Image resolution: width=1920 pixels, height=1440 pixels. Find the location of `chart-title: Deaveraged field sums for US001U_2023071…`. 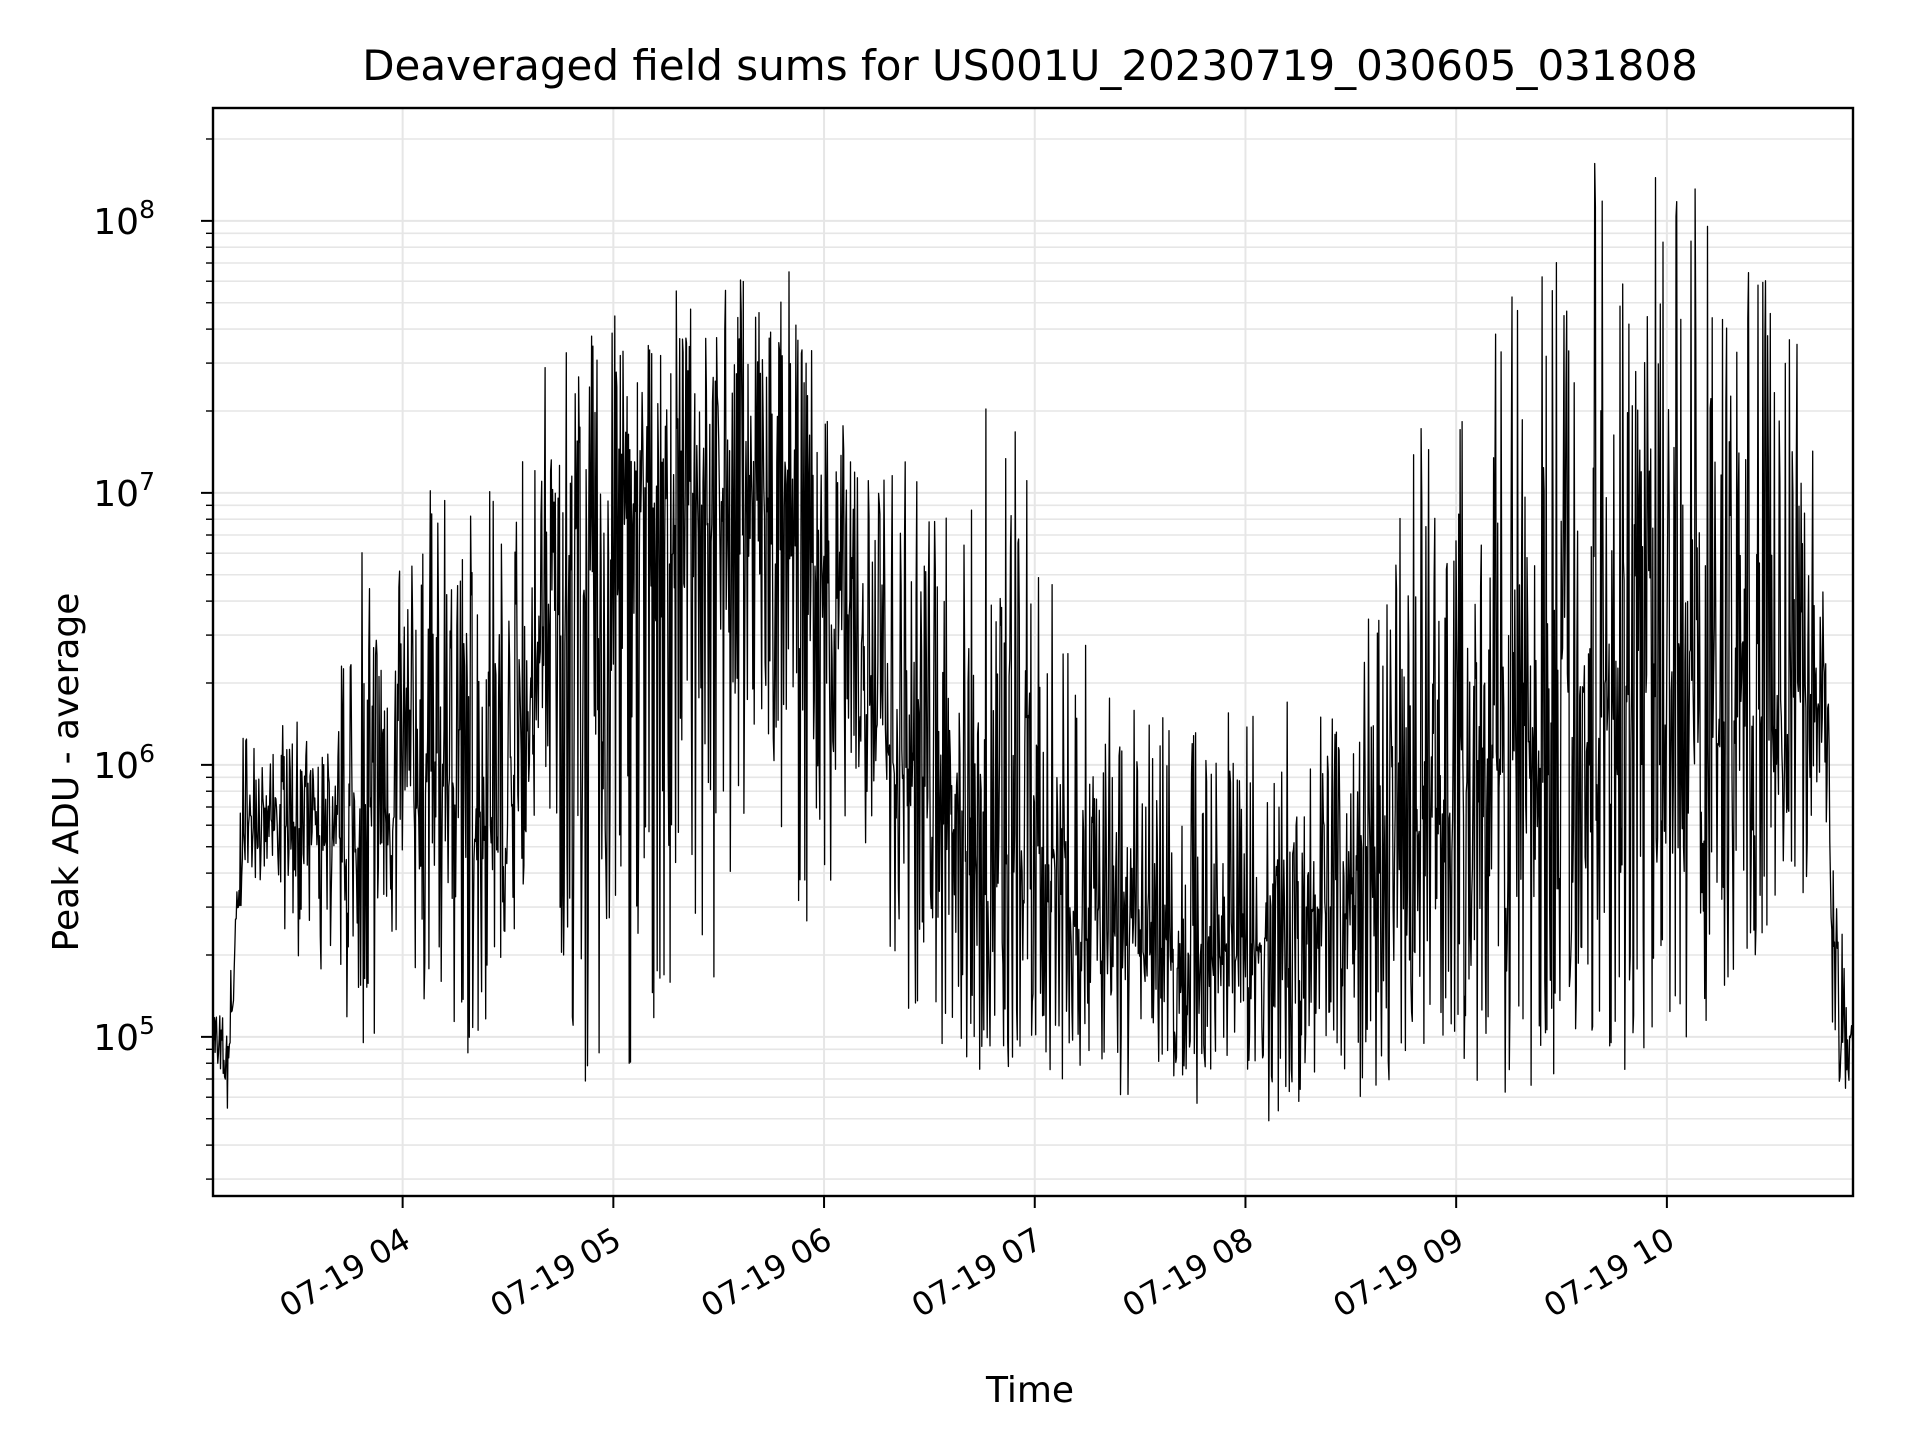

chart-title: Deaveraged field sums for US001U_2023071… is located at coordinates (1030, 65).